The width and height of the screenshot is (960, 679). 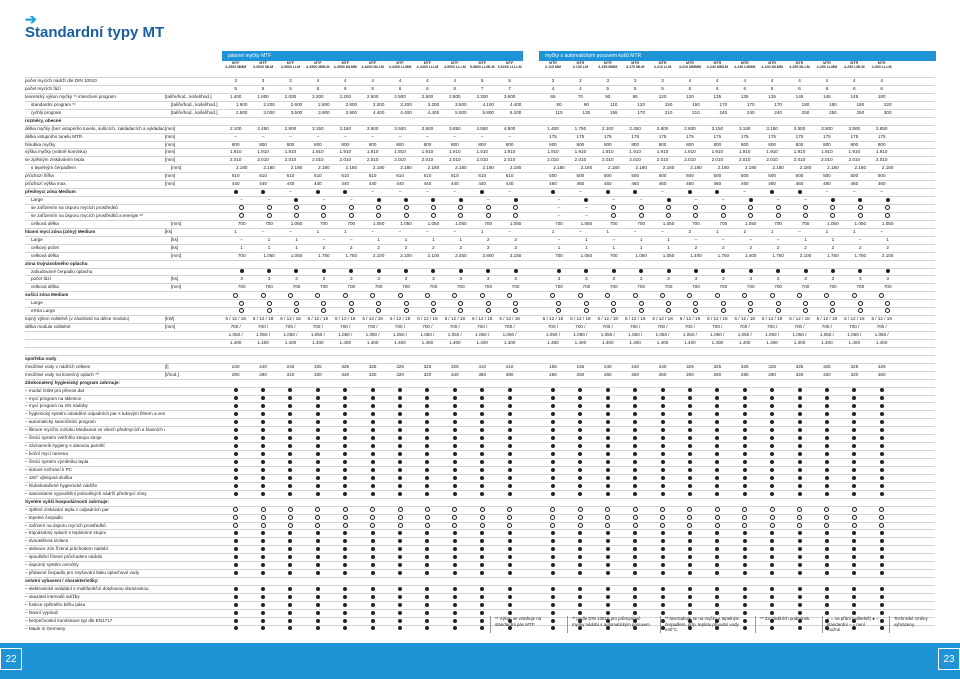 I want to click on row-label: – aktivace zón řízená průchodem nádobí, so click(x=66, y=549).